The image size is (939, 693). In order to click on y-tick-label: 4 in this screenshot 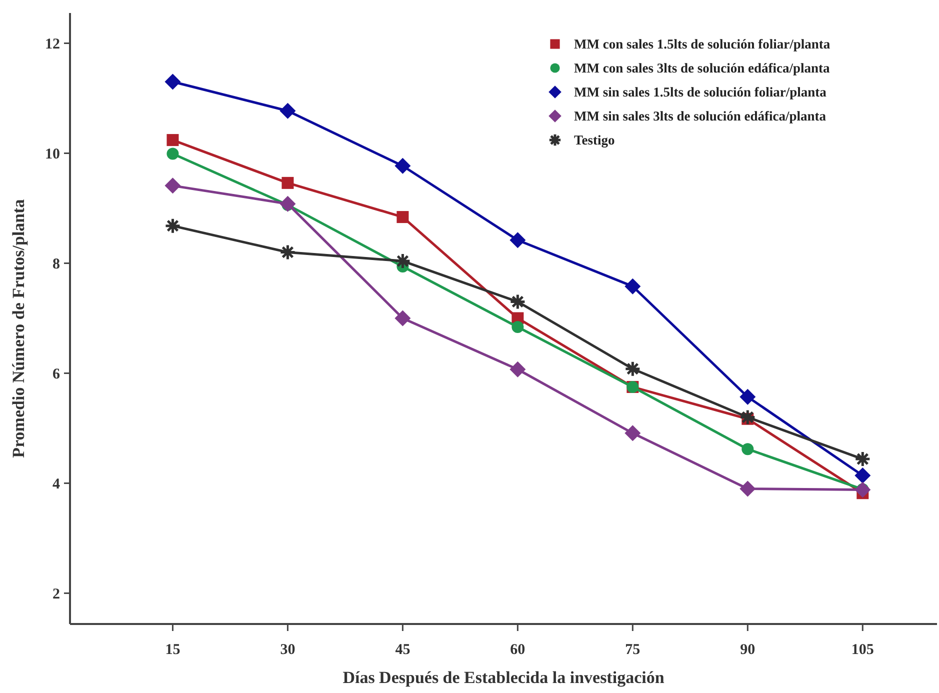, I will do `click(56, 484)`.